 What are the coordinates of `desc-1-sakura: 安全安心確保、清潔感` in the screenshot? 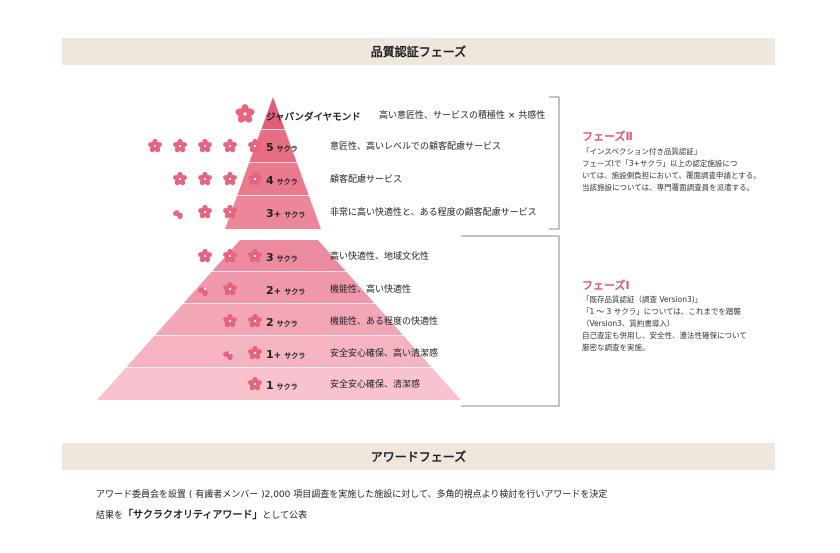 It's located at (375, 385).